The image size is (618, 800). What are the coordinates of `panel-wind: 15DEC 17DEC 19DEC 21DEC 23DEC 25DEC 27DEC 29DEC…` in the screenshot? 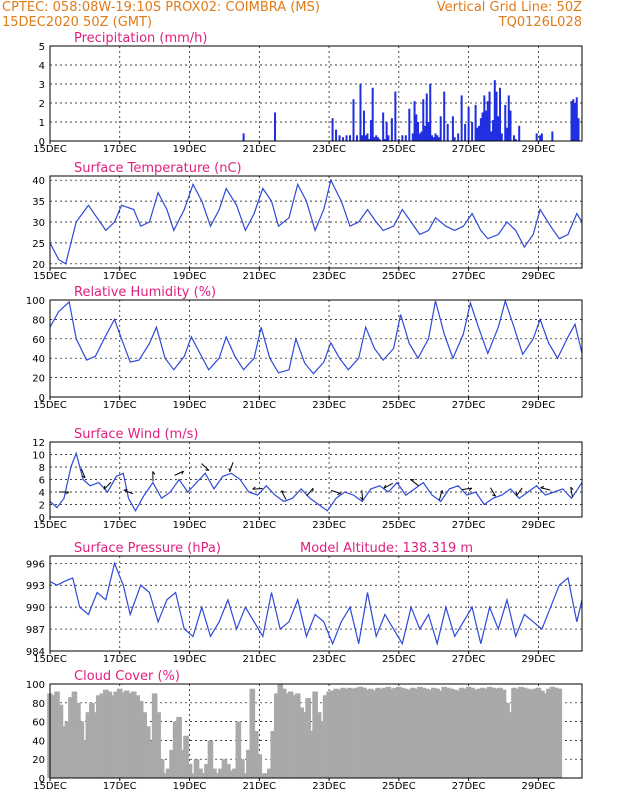 It's located at (307, 479).